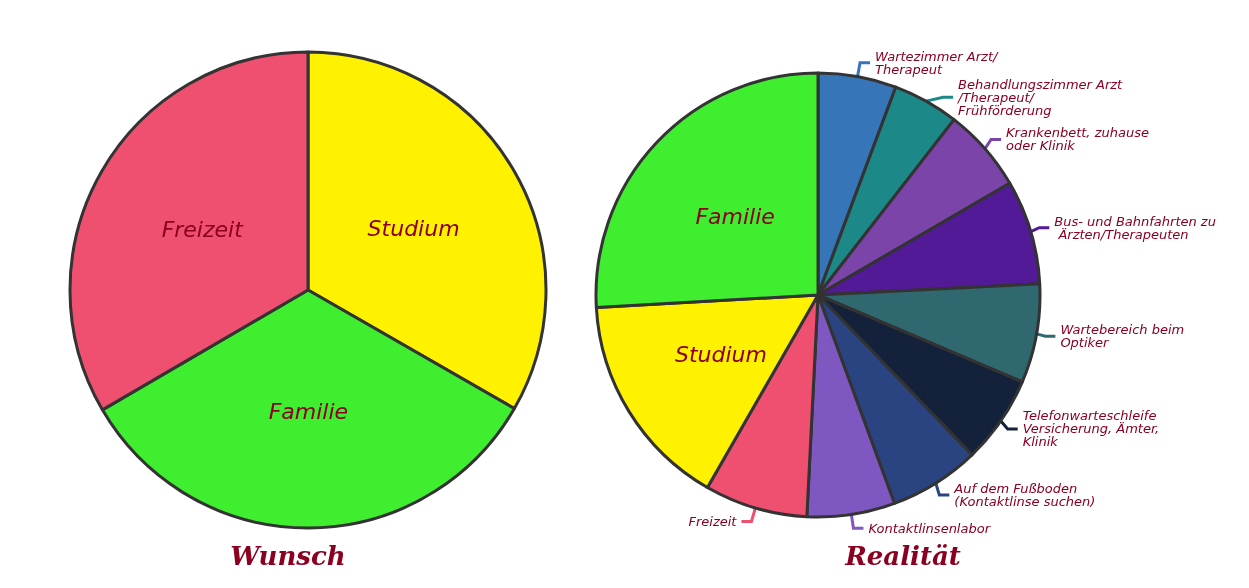 Image resolution: width=1249 pixels, height=588 pixels. Describe the element at coordinates (930, 528) in the screenshot. I see `slice-label: Kontaktlinsenlabor` at that location.